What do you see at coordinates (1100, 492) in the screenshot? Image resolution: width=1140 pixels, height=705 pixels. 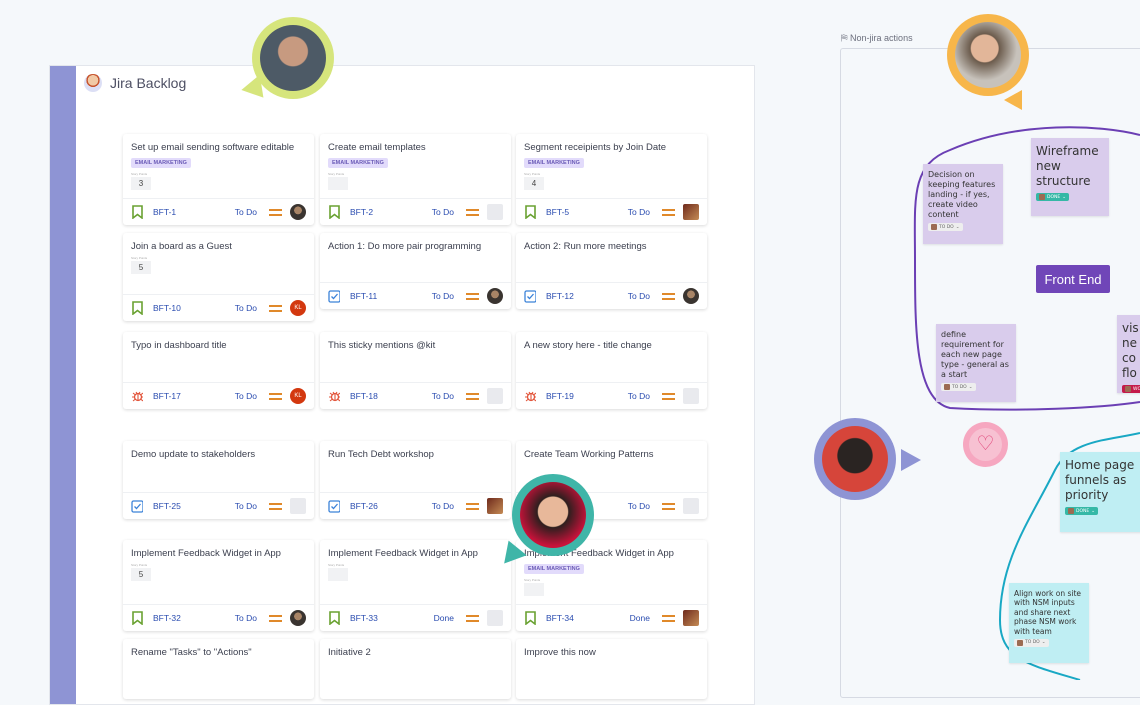 I see `sticky-note: Home page funnels as priority DONE ⌄` at bounding box center [1100, 492].